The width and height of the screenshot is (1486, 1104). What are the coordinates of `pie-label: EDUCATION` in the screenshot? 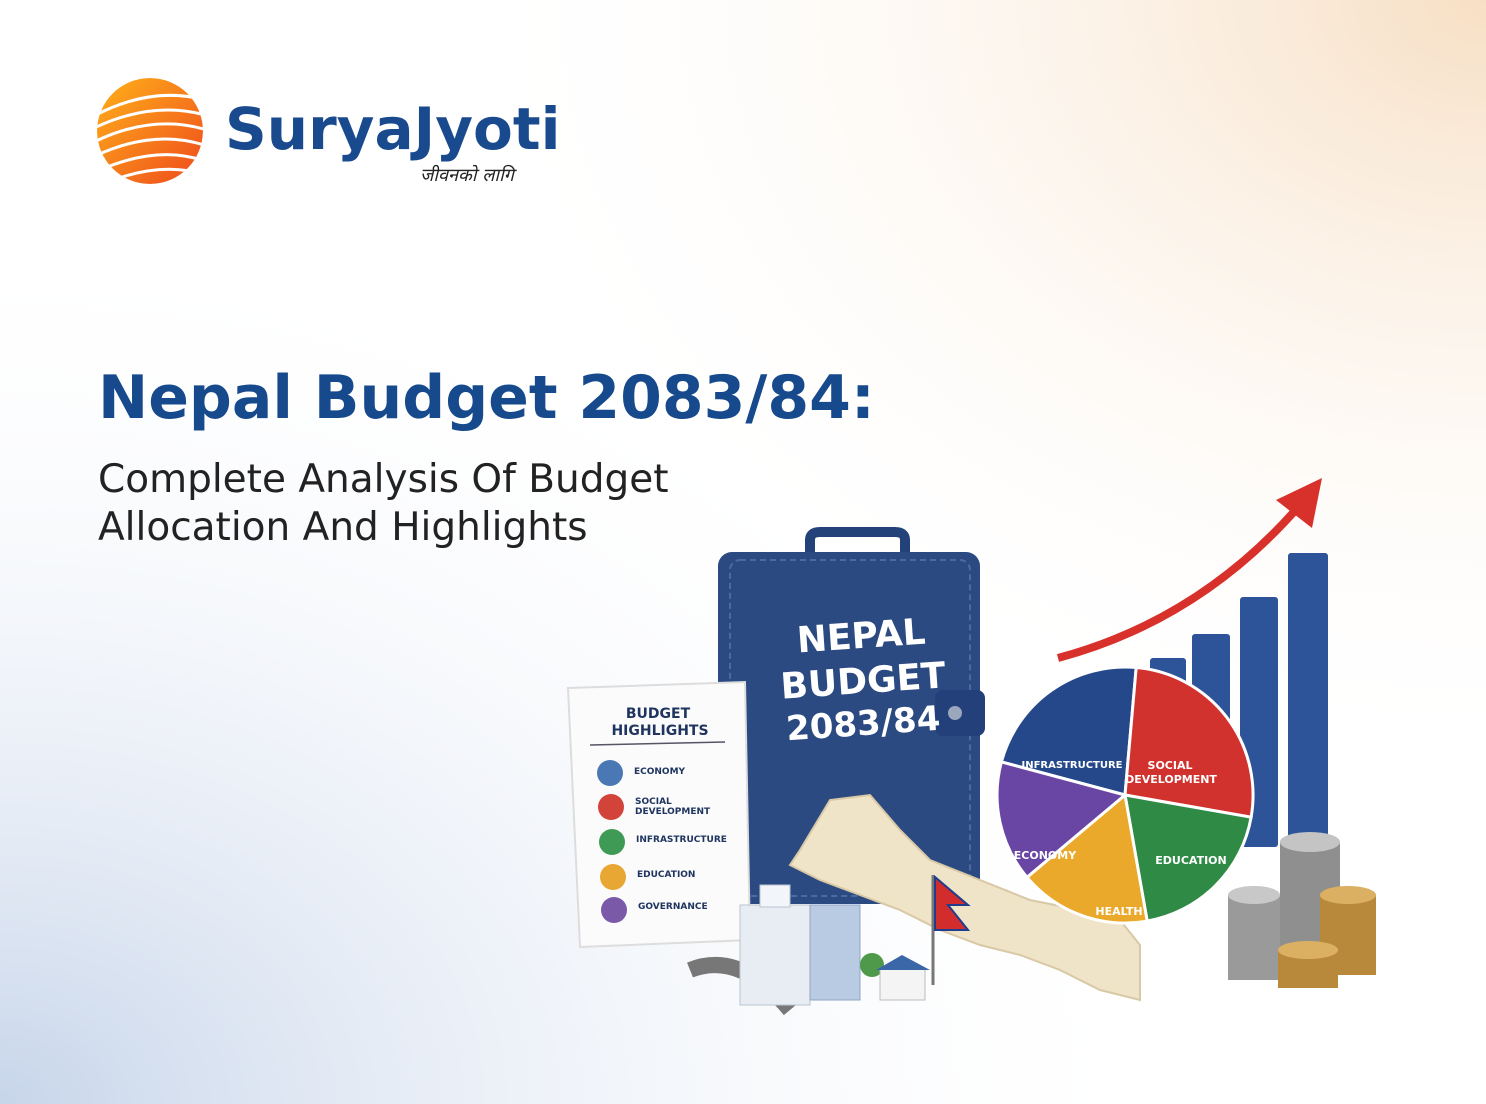 It's located at (1190, 860).